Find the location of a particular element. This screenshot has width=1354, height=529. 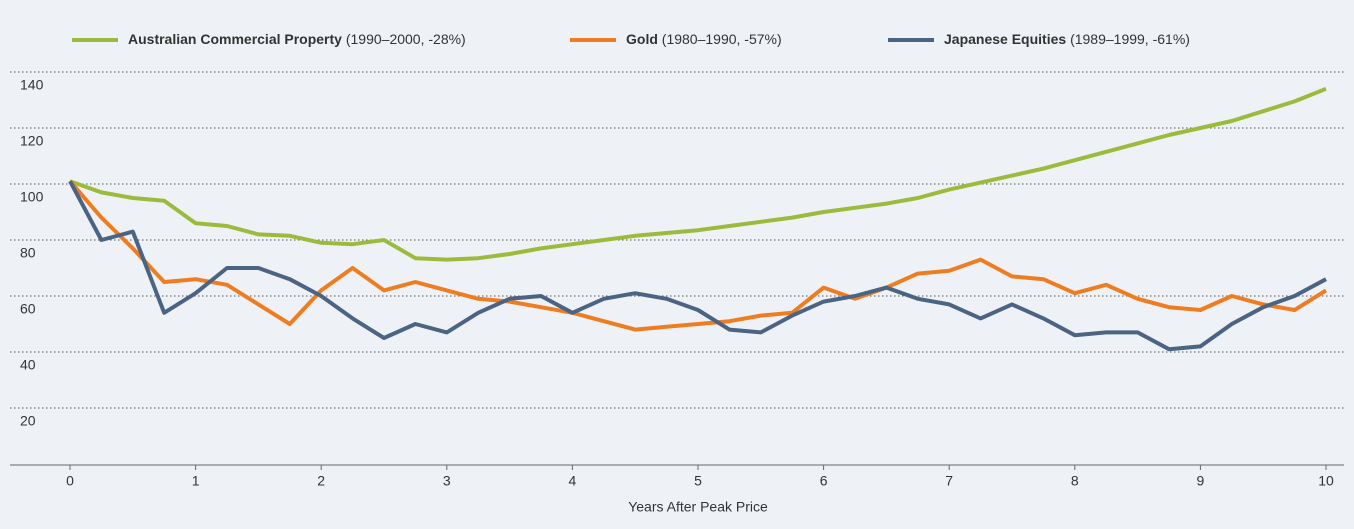

legend-name: Japanese Equities is located at coordinates (1005, 39).